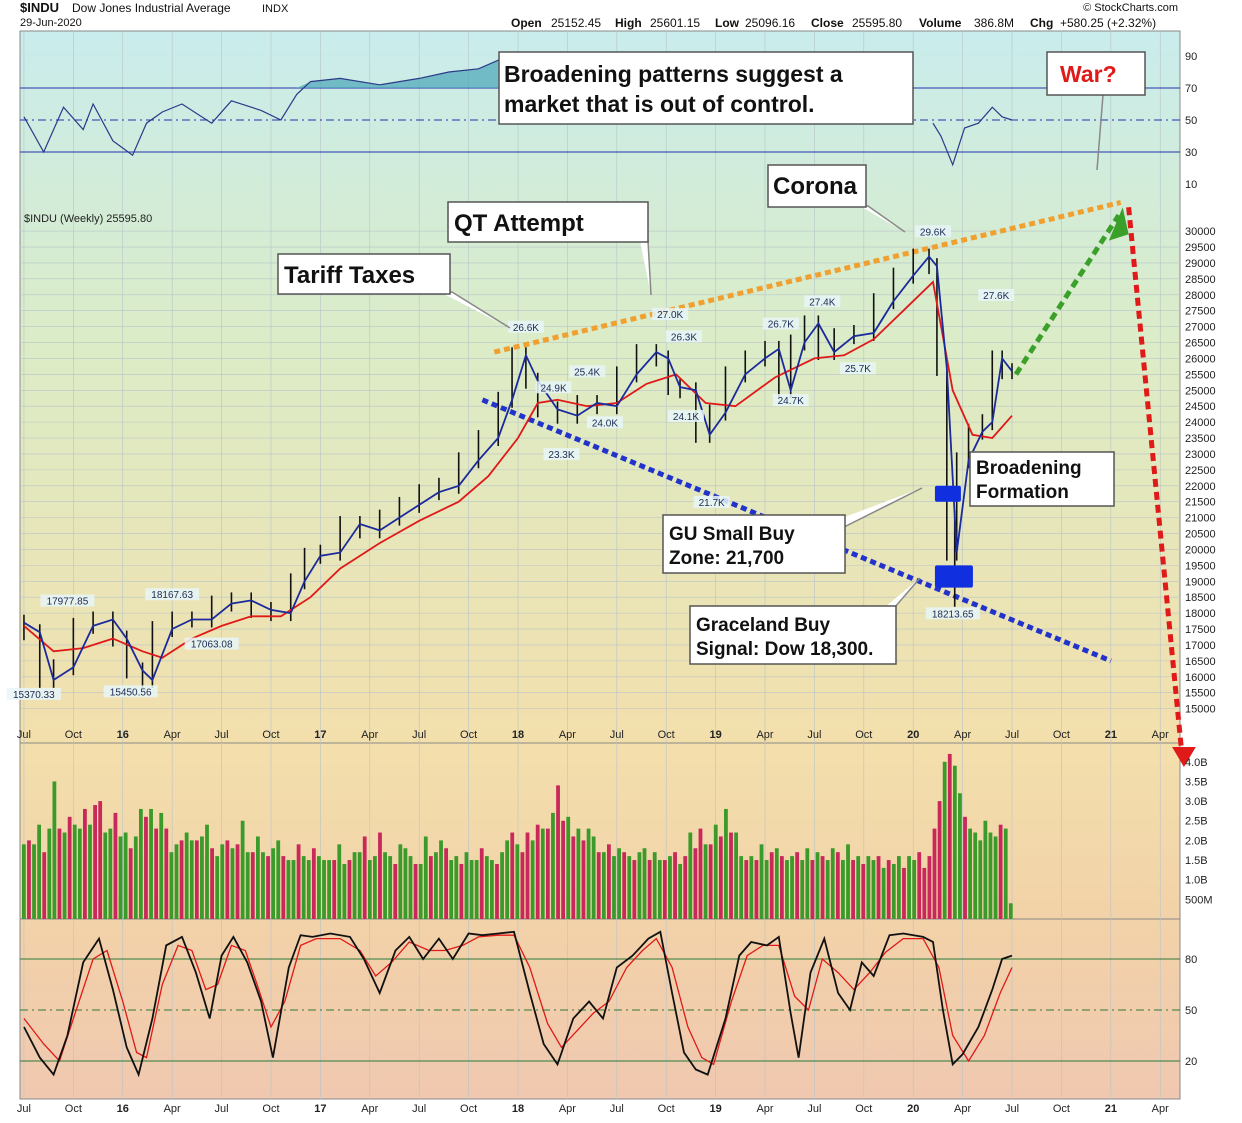  Describe the element at coordinates (605, 423) in the screenshot. I see `swing-label: 24.0K` at that location.